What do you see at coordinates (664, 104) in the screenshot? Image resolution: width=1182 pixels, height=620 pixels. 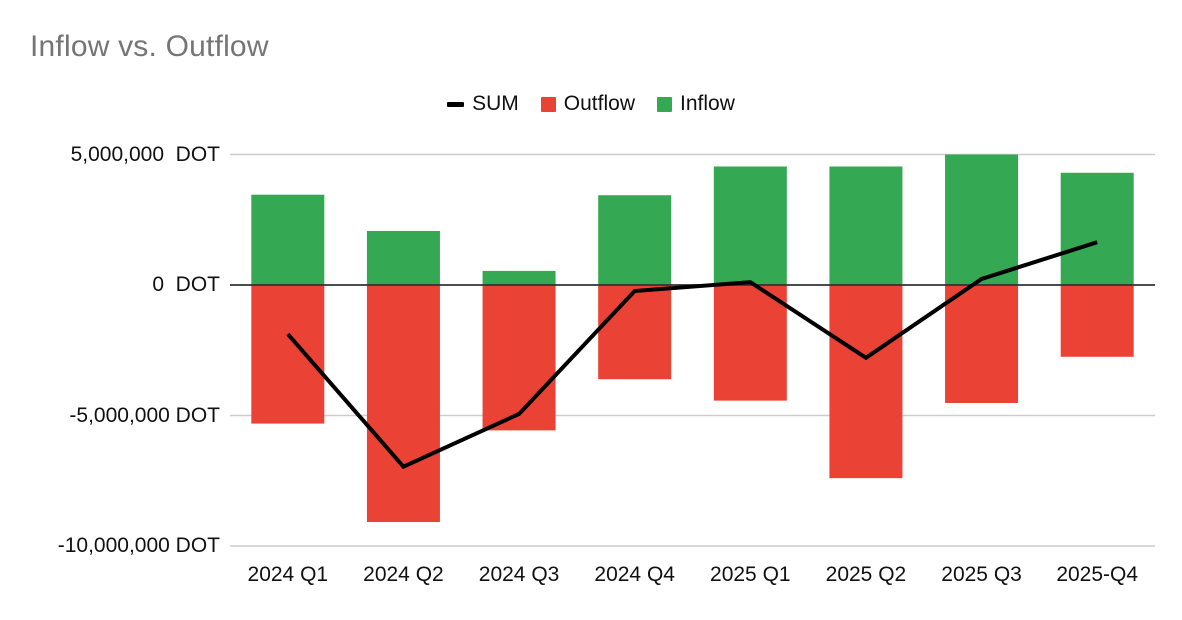 I see `inflow-square-marker-icon` at bounding box center [664, 104].